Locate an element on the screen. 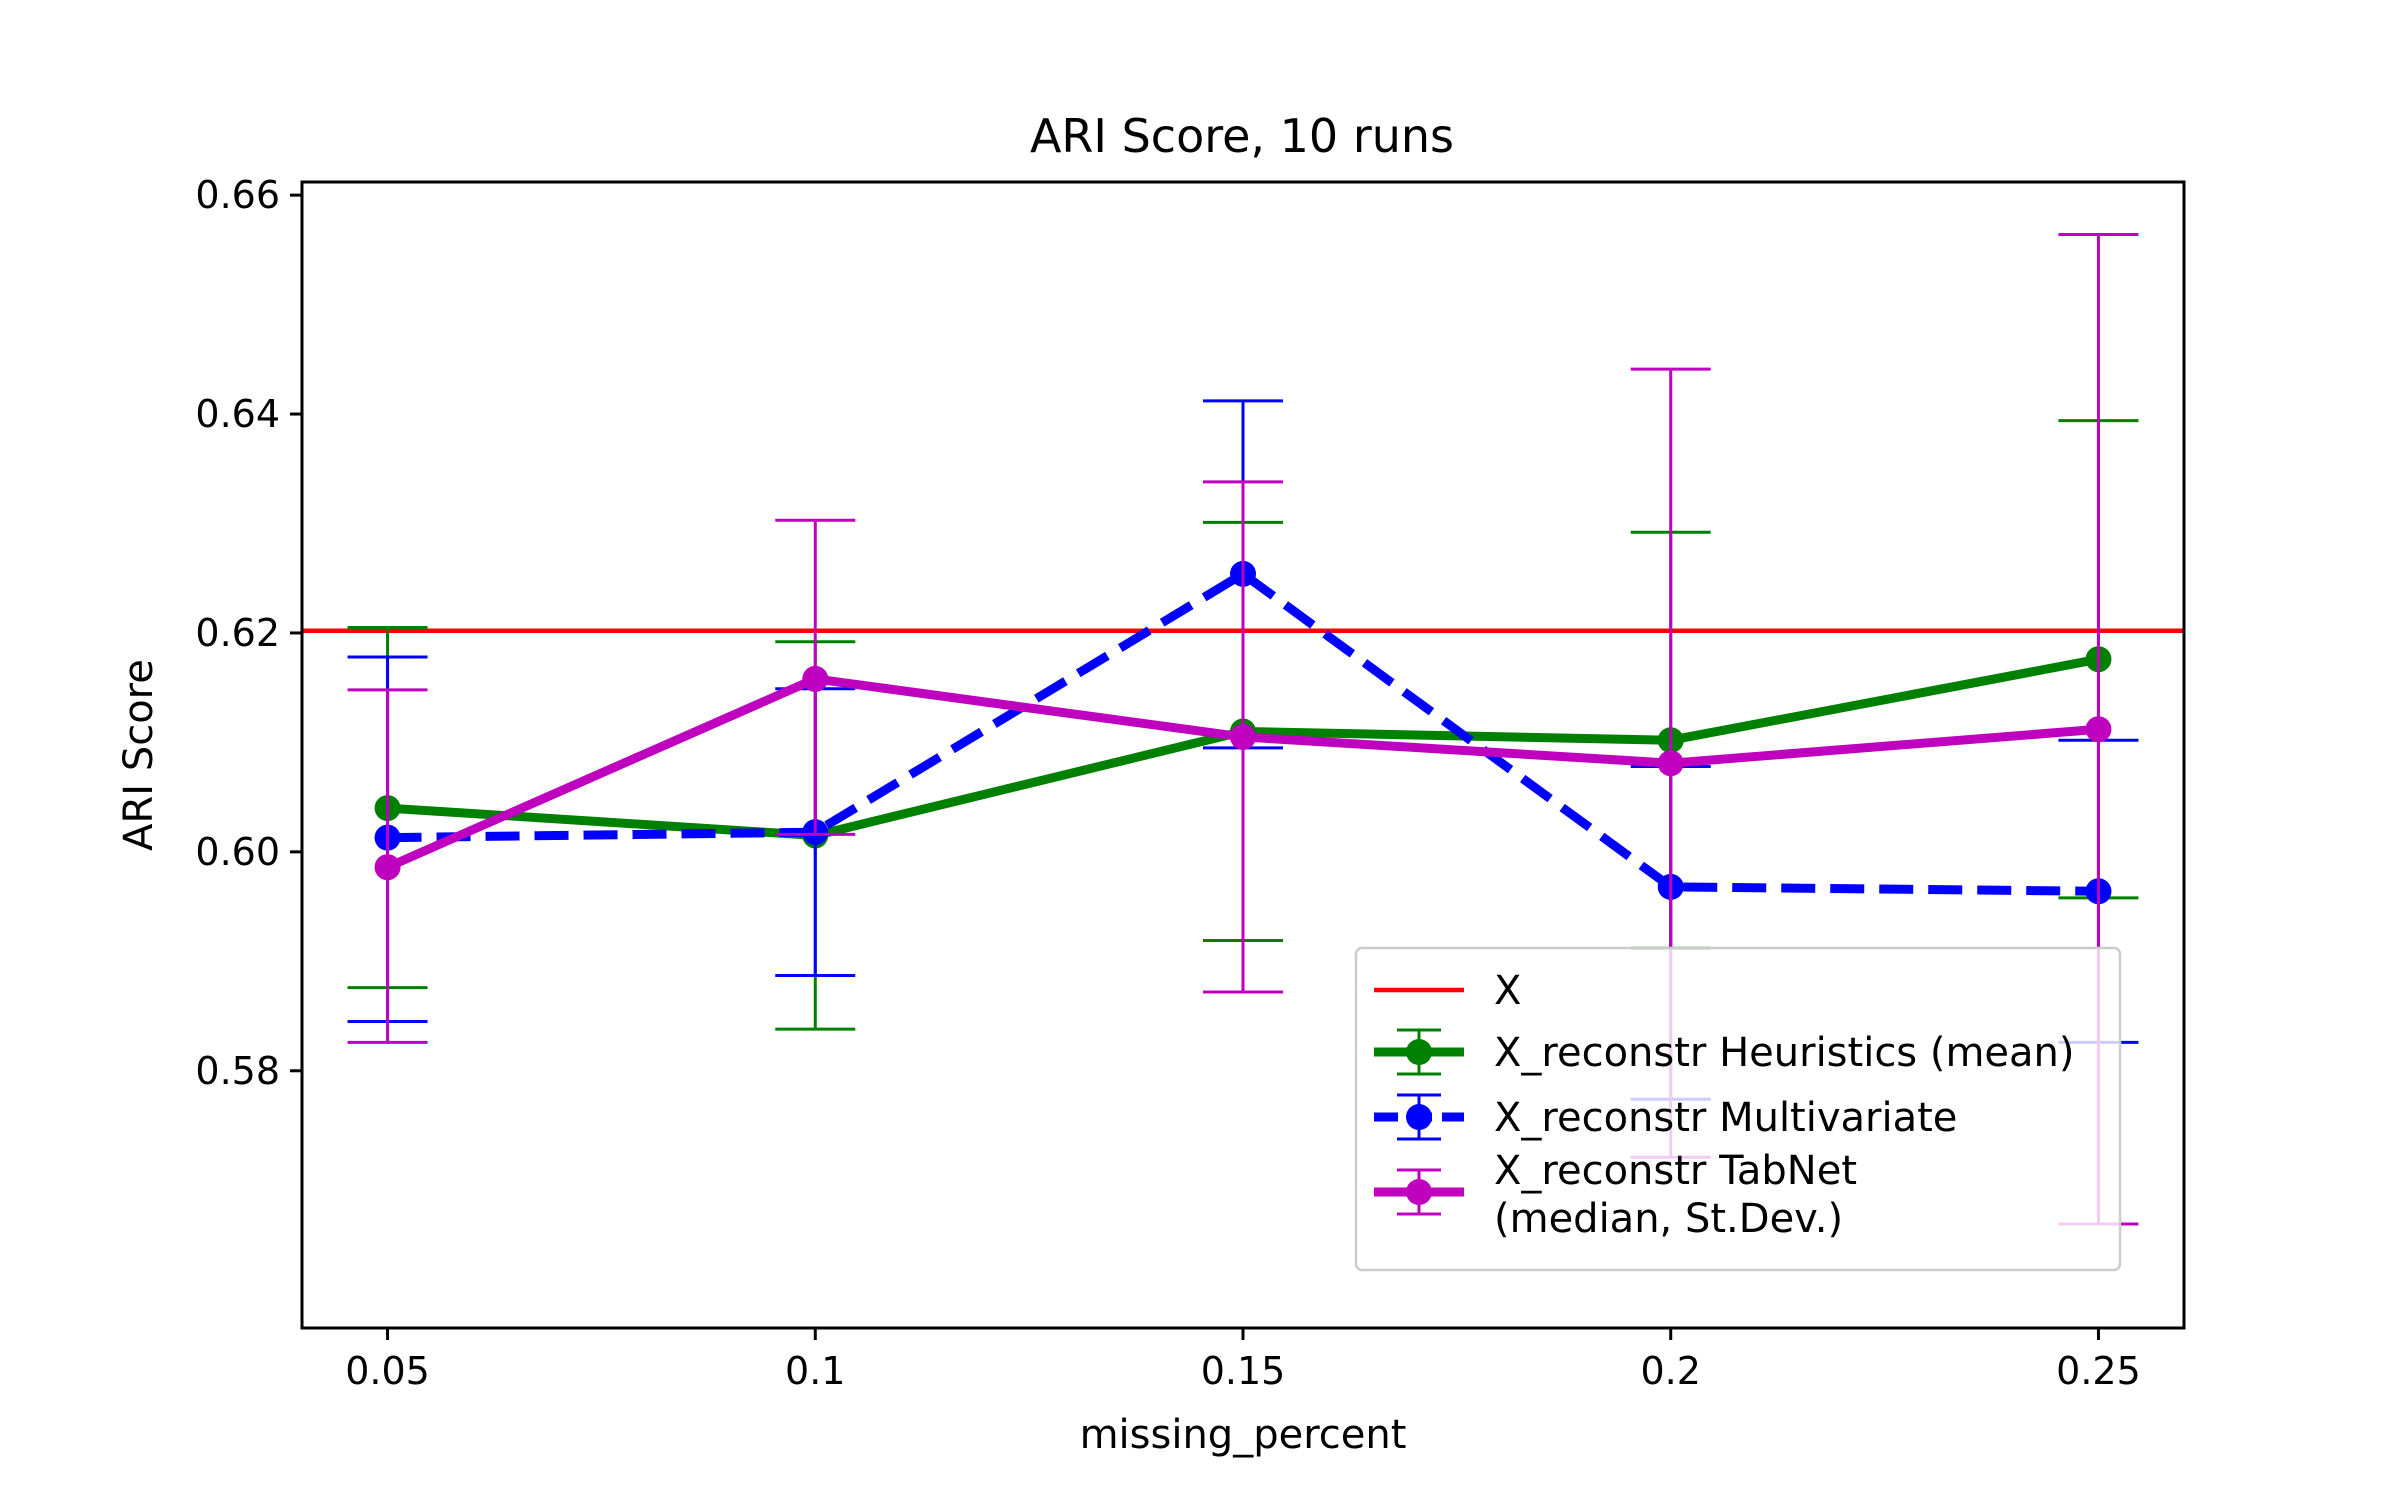 This screenshot has height=1500, width=2400. x-tick-label-5: 0.25 is located at coordinates (2098, 1371).